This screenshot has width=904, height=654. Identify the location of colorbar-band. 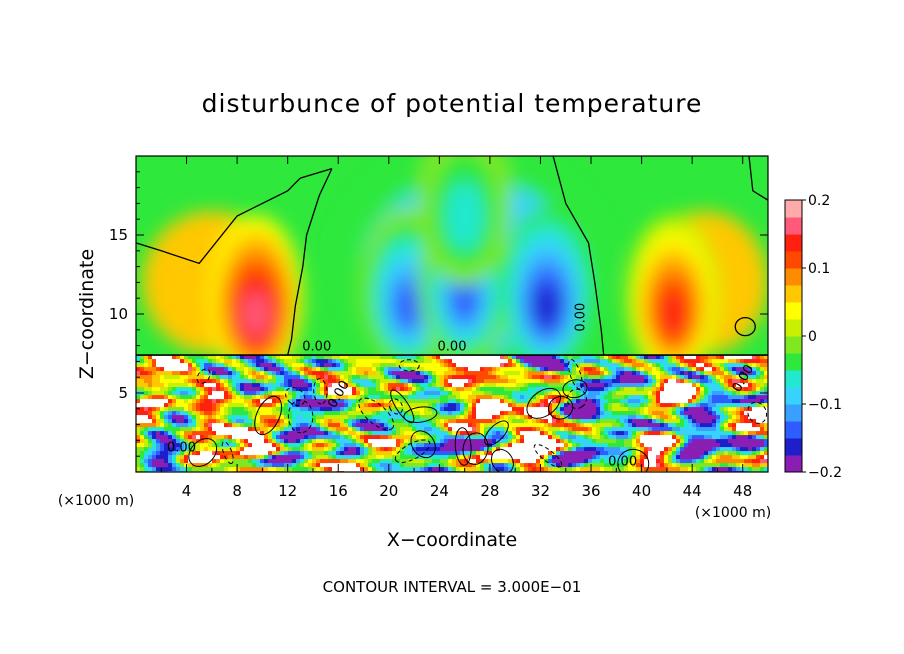
(793, 413).